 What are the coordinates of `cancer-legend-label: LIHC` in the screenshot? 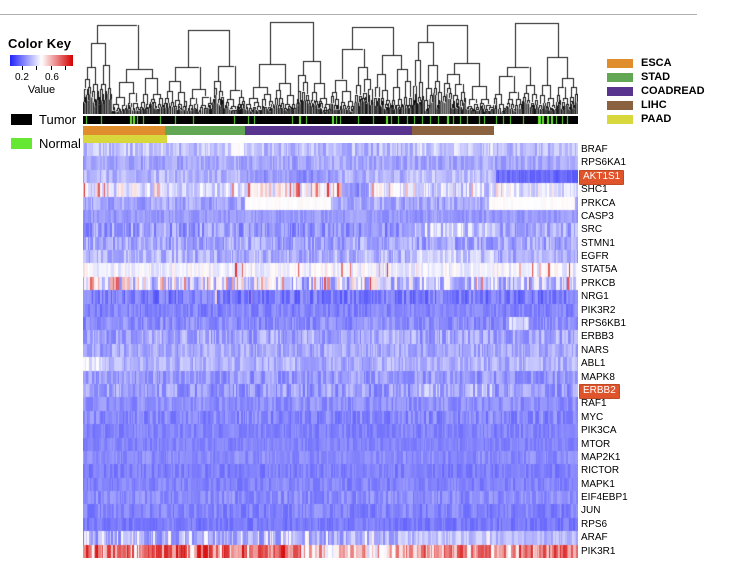 It's located at (654, 105).